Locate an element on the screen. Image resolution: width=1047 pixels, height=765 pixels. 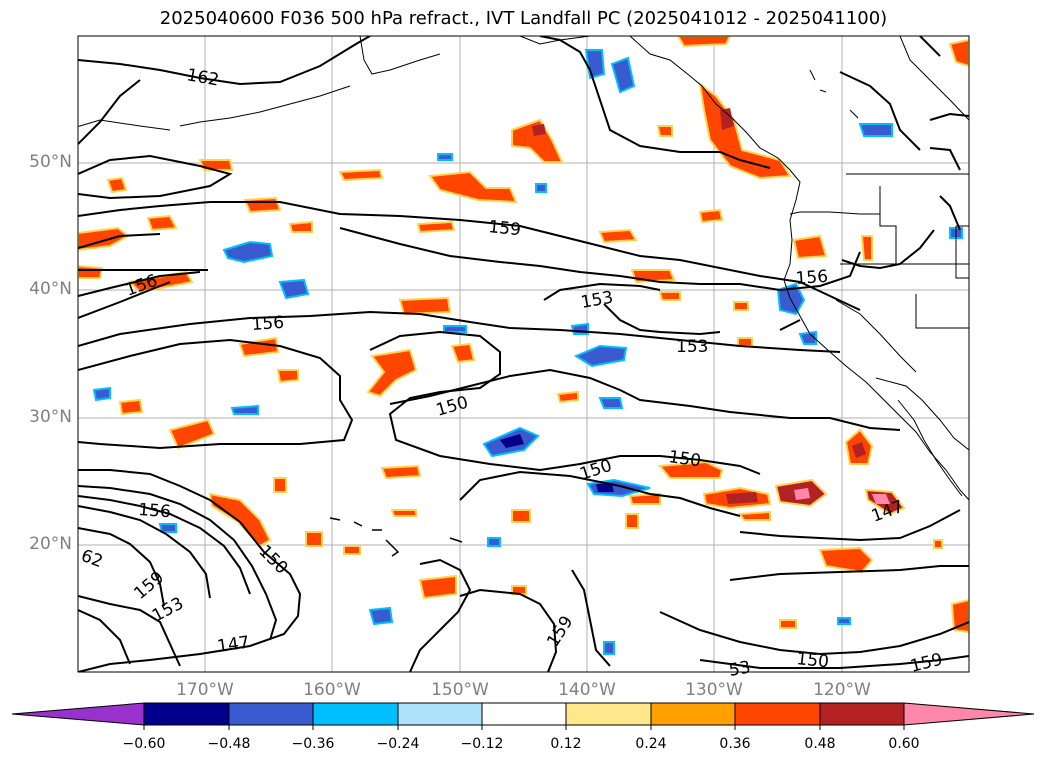
contour-label: 53 is located at coordinates (739, 668).